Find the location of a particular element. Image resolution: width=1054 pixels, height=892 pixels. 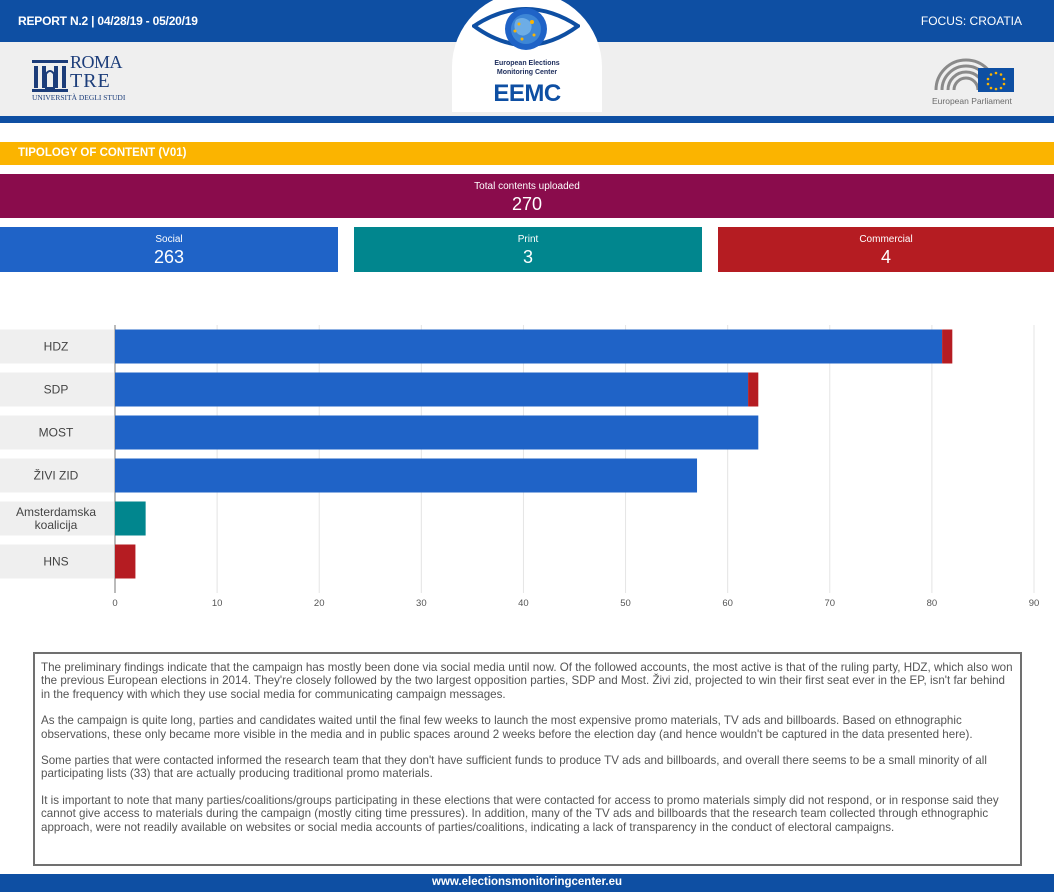

european-parliament-label: European Parliament is located at coordinates (972, 101).